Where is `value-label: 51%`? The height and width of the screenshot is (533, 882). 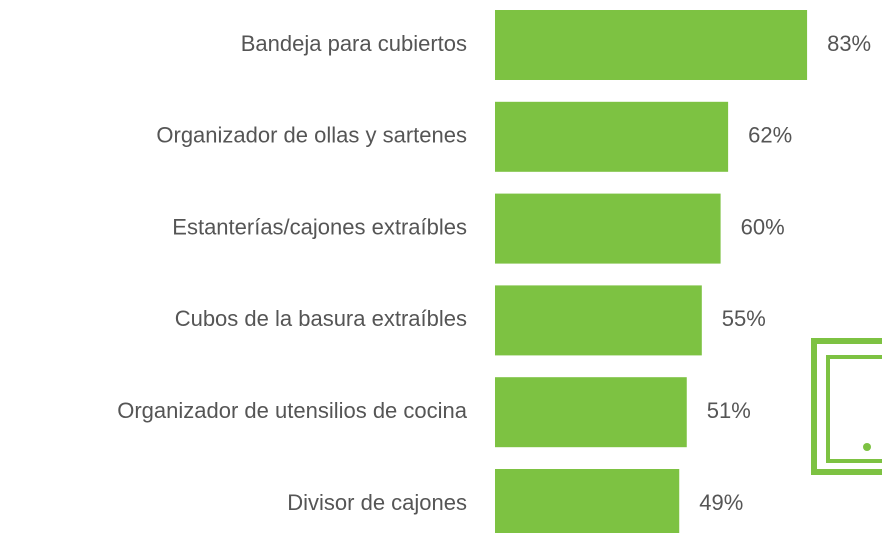 value-label: 51% is located at coordinates (729, 410).